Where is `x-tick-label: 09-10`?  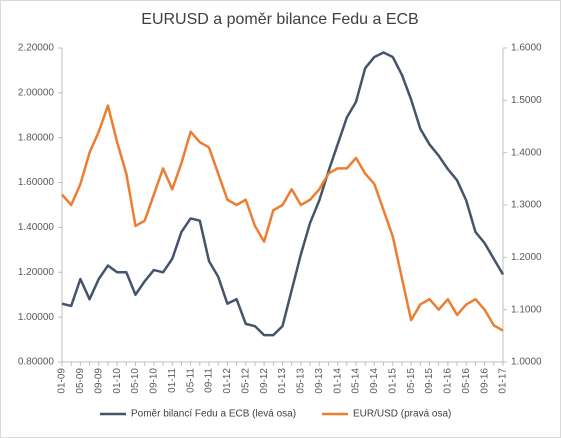
x-tick-label: 09-10 is located at coordinates (154, 381).